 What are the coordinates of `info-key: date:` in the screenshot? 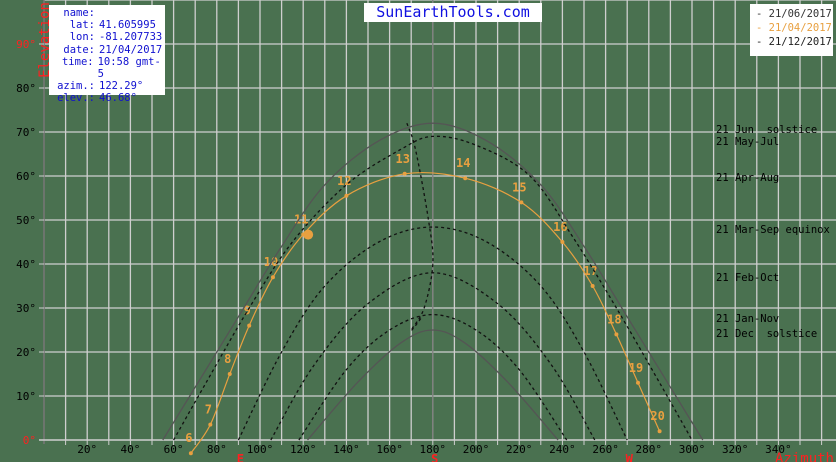 It's located at (79, 49).